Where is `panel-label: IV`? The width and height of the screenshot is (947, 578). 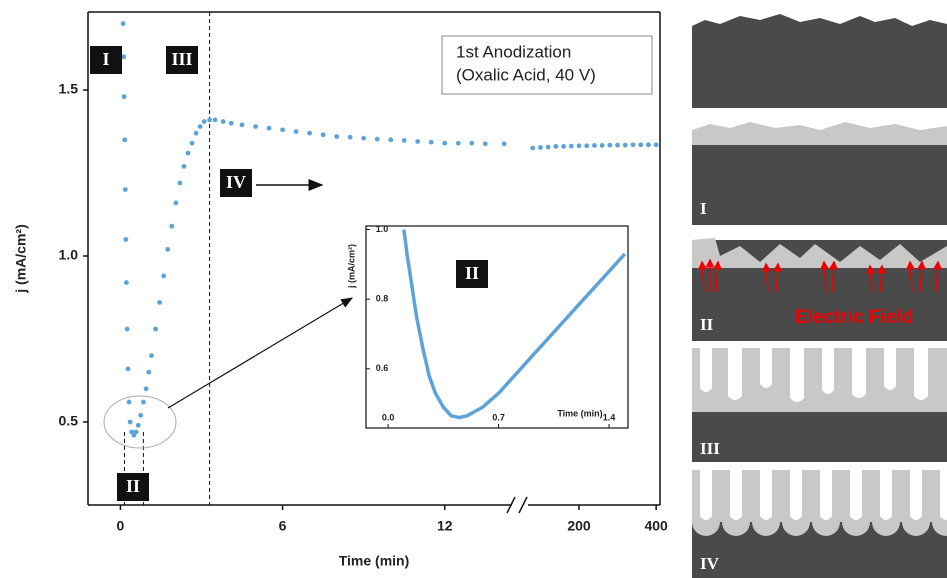
panel-label: IV is located at coordinates (710, 563).